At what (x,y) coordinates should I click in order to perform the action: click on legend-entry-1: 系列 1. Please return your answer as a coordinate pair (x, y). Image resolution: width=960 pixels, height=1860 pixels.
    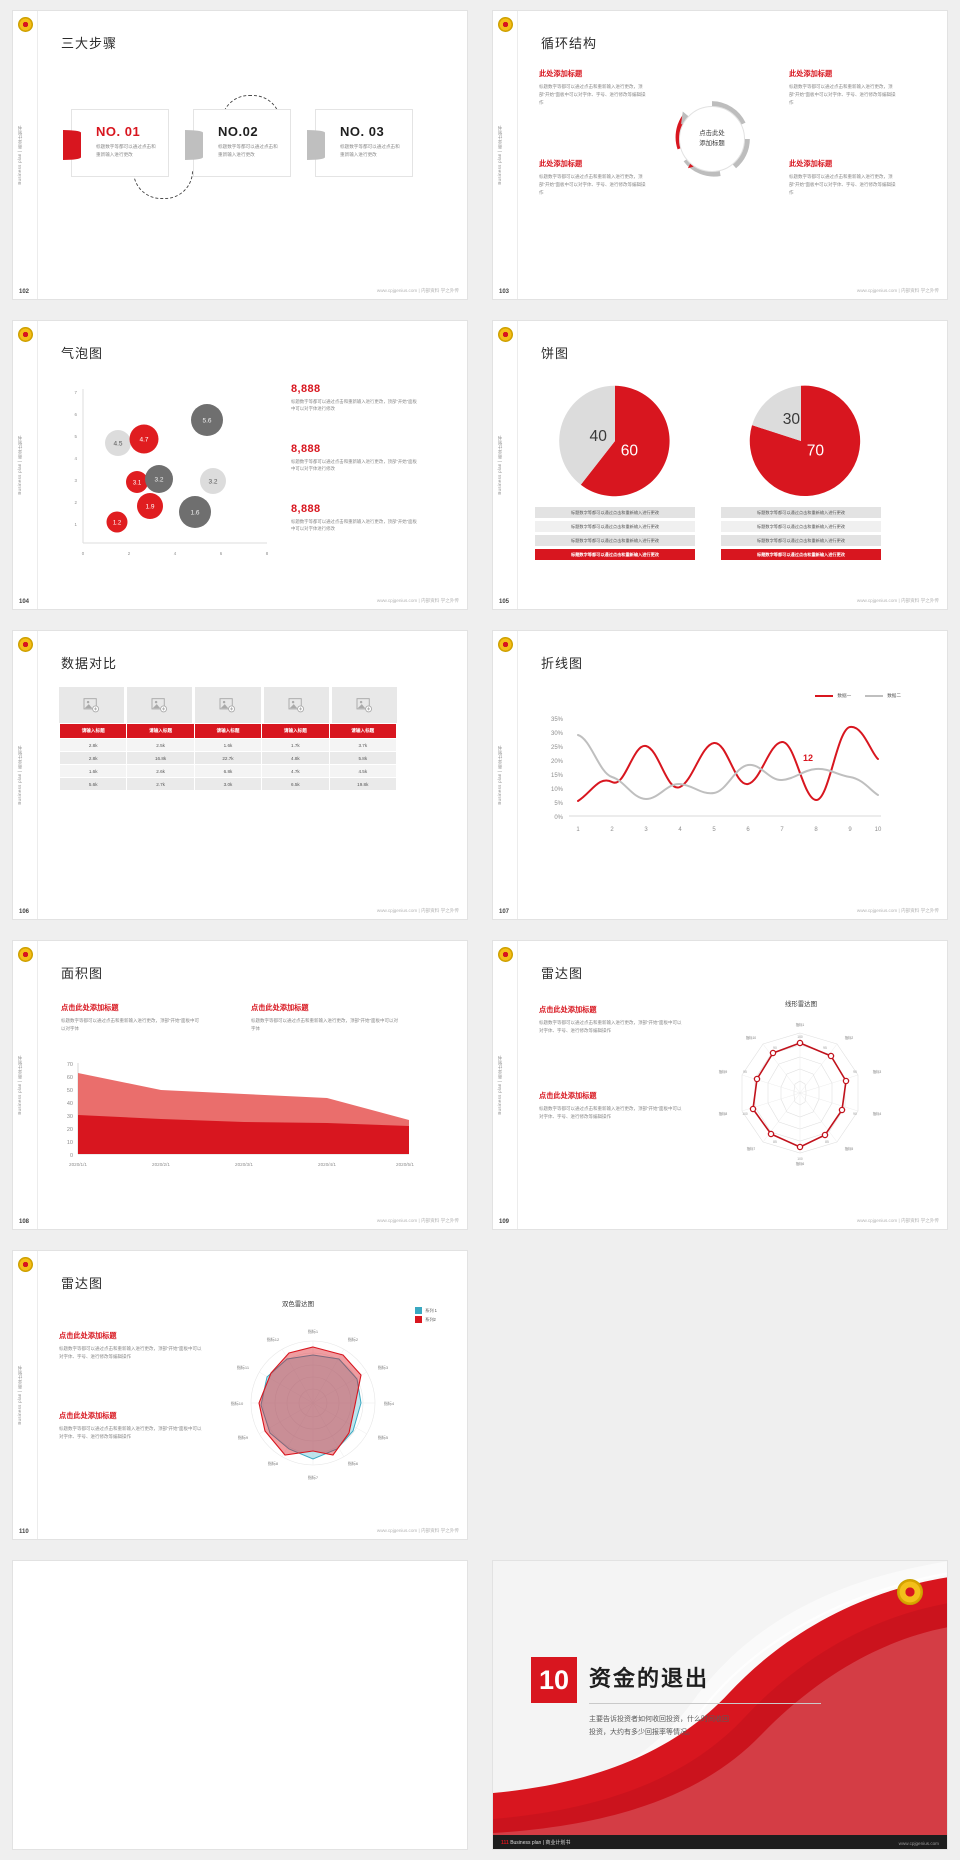
    Looking at the image, I should click on (426, 1310).